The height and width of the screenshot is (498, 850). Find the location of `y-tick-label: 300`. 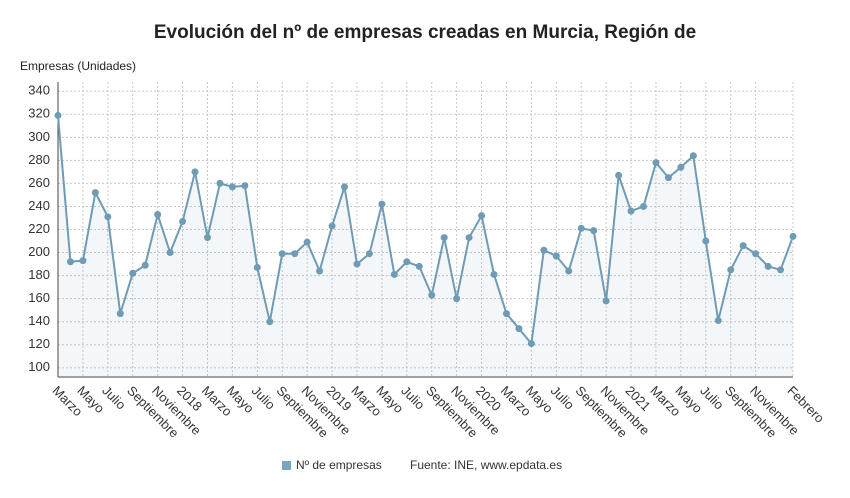

y-tick-label: 300 is located at coordinates (39, 136).